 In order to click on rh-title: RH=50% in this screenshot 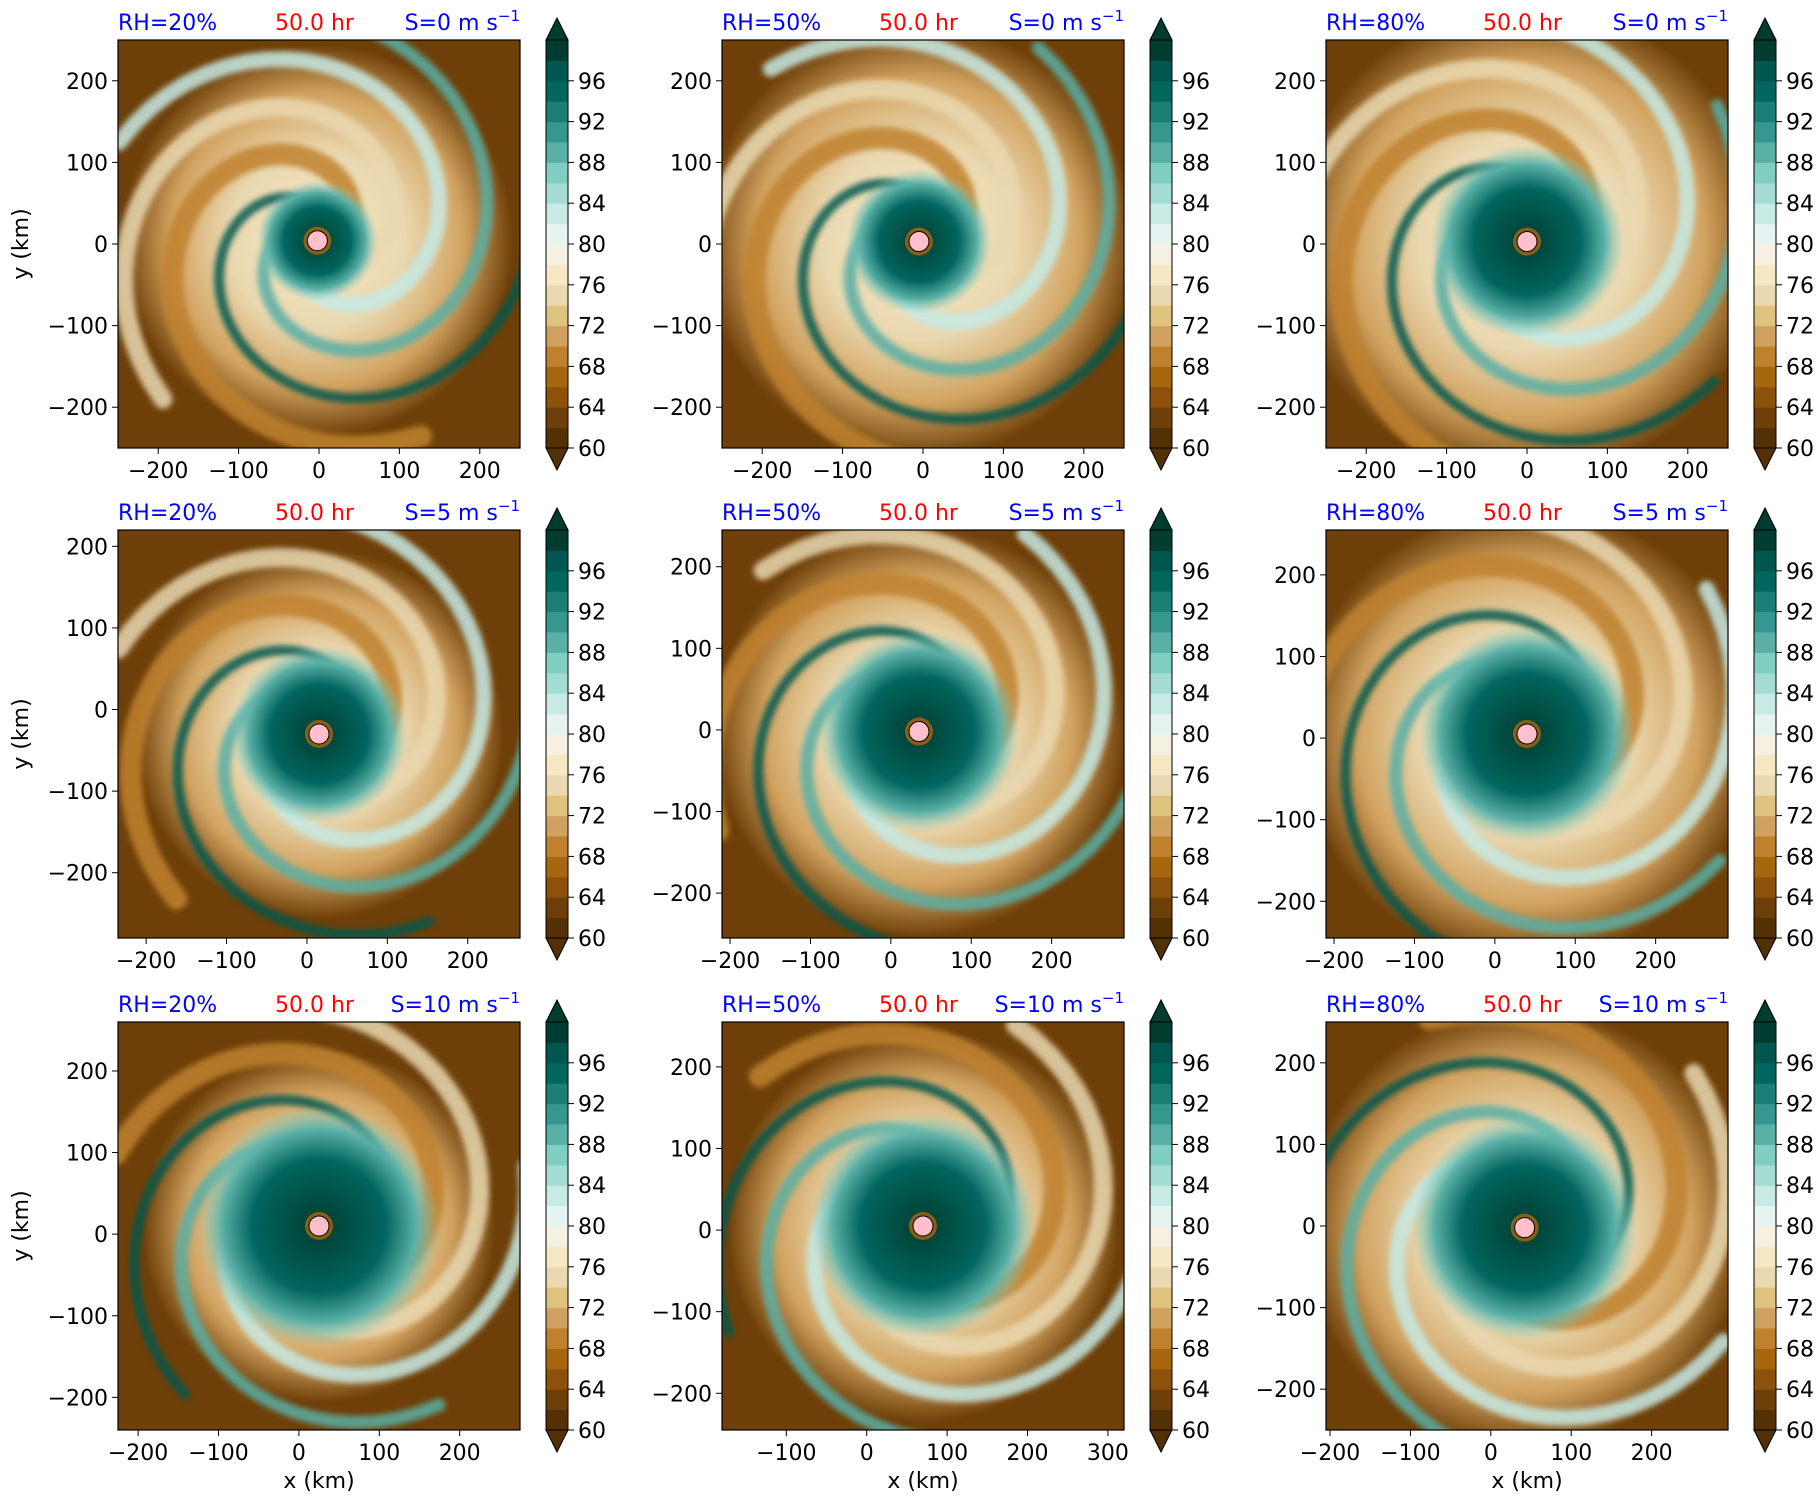, I will do `click(771, 23)`.